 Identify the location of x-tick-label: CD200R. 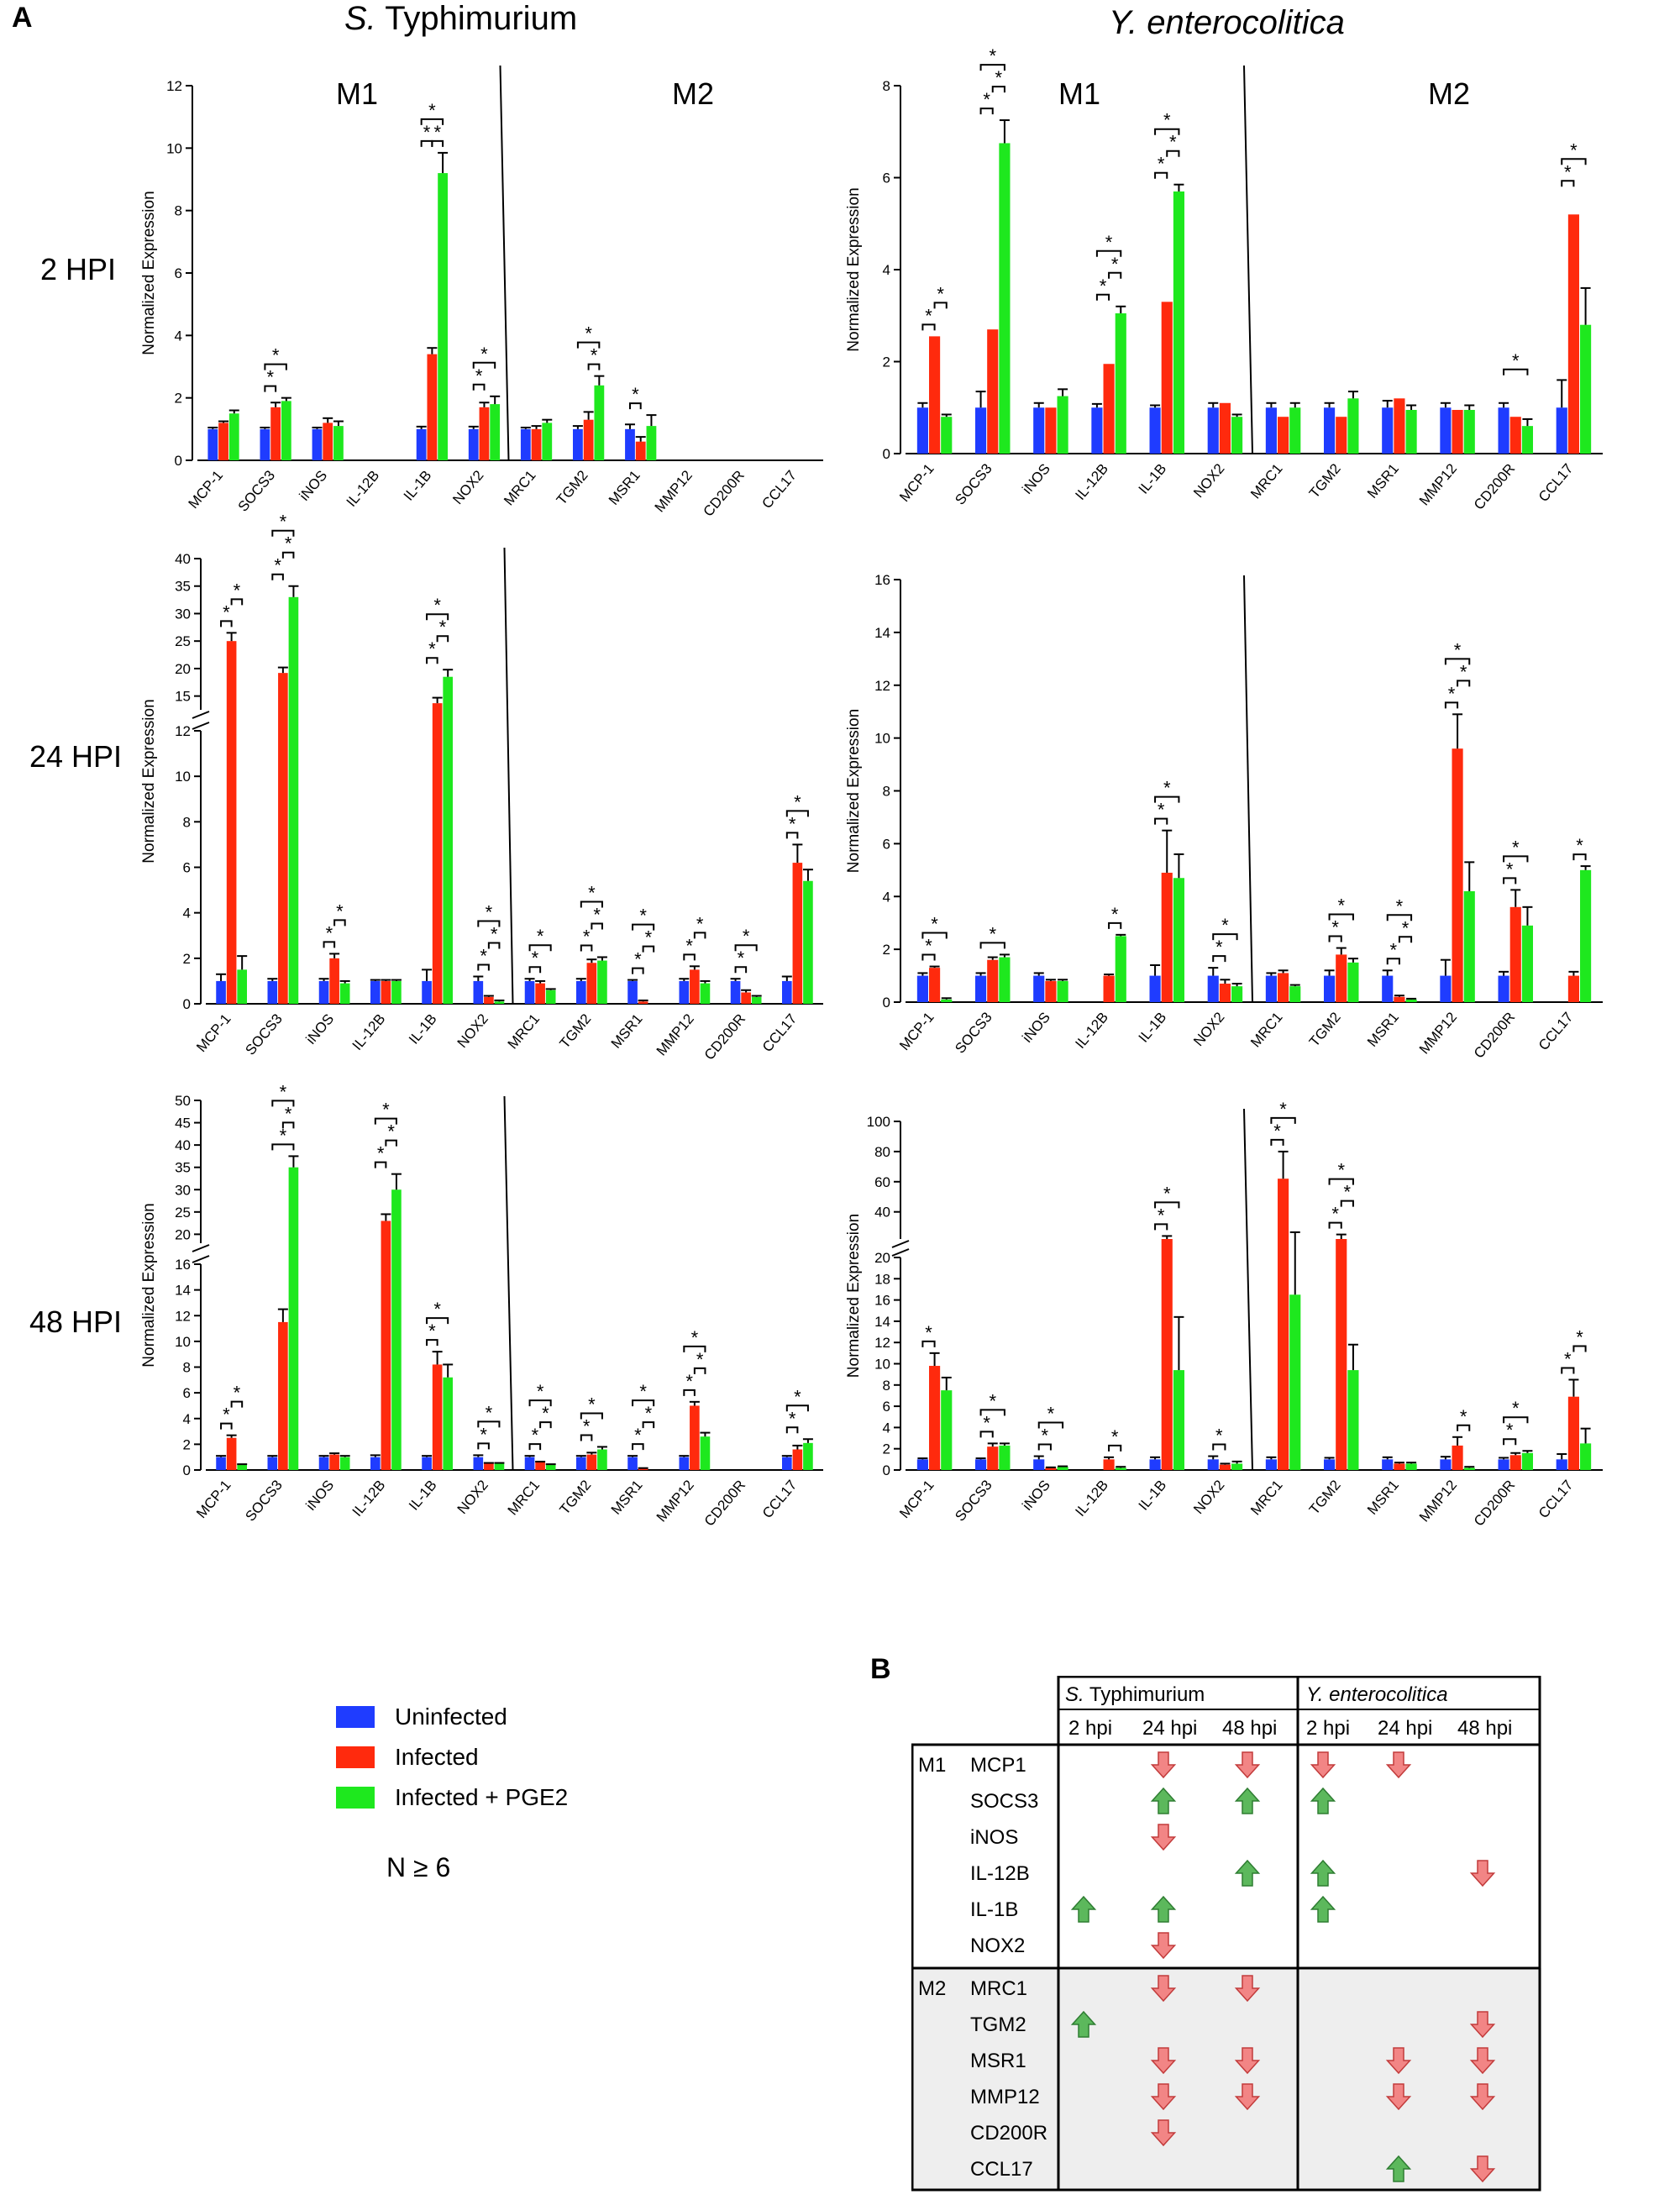
(1494, 1035).